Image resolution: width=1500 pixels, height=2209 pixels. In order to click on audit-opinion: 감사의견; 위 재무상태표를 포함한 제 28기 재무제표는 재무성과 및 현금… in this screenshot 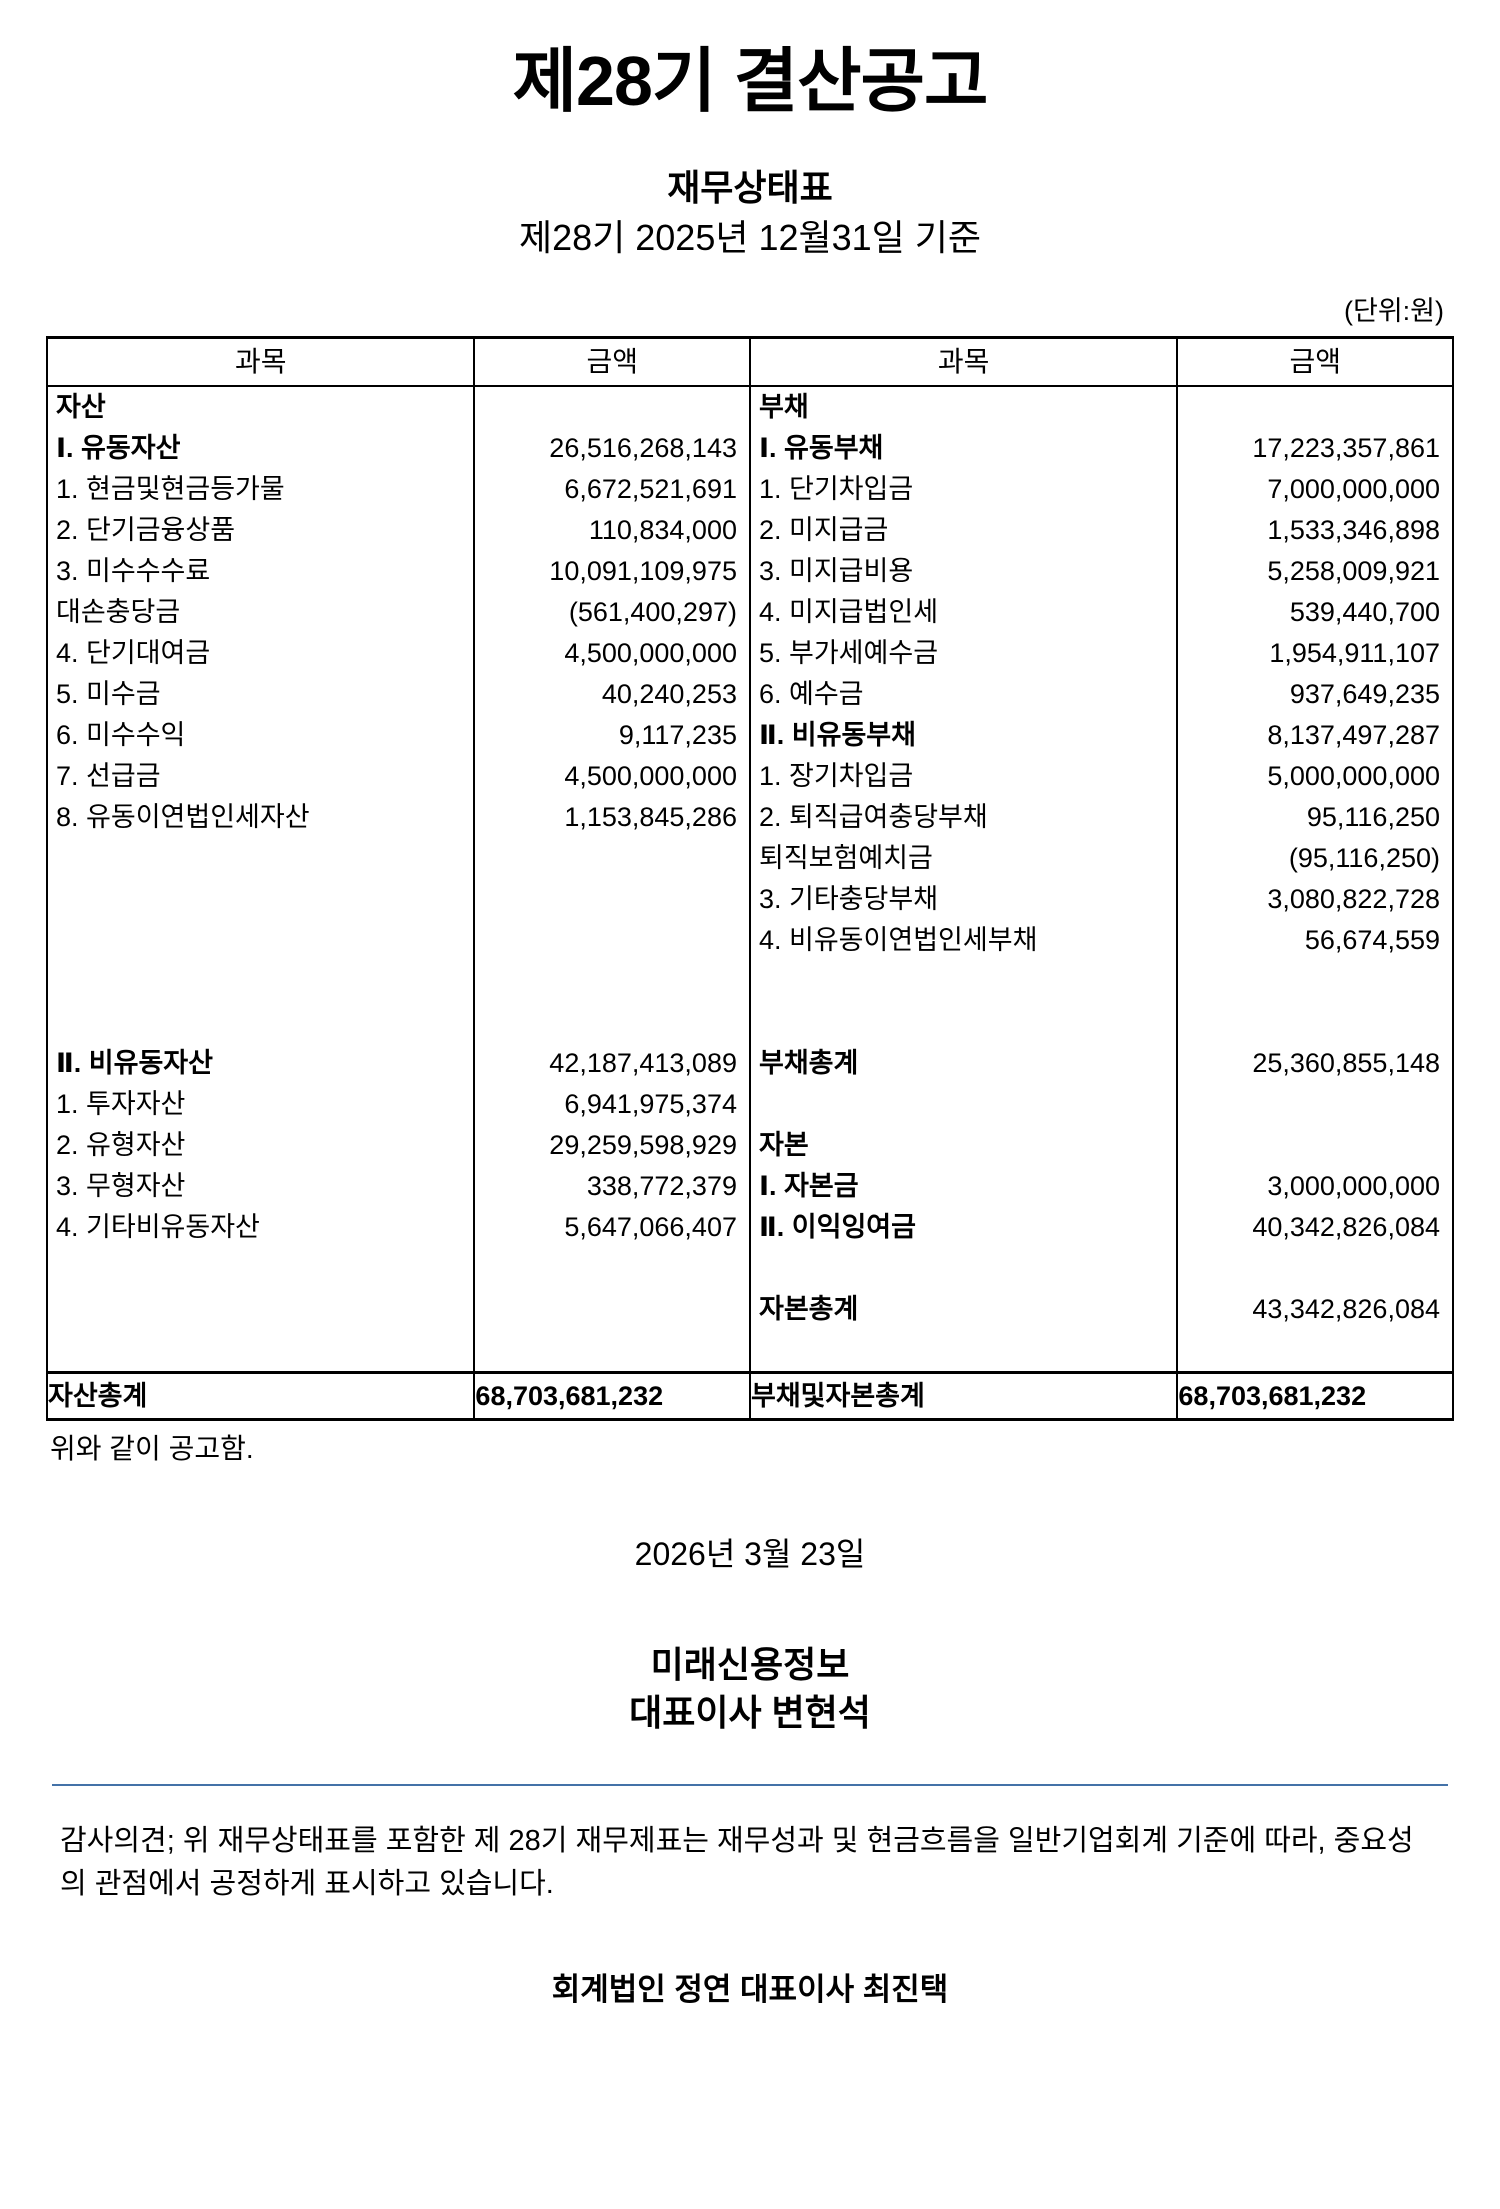, I will do `click(737, 1862)`.